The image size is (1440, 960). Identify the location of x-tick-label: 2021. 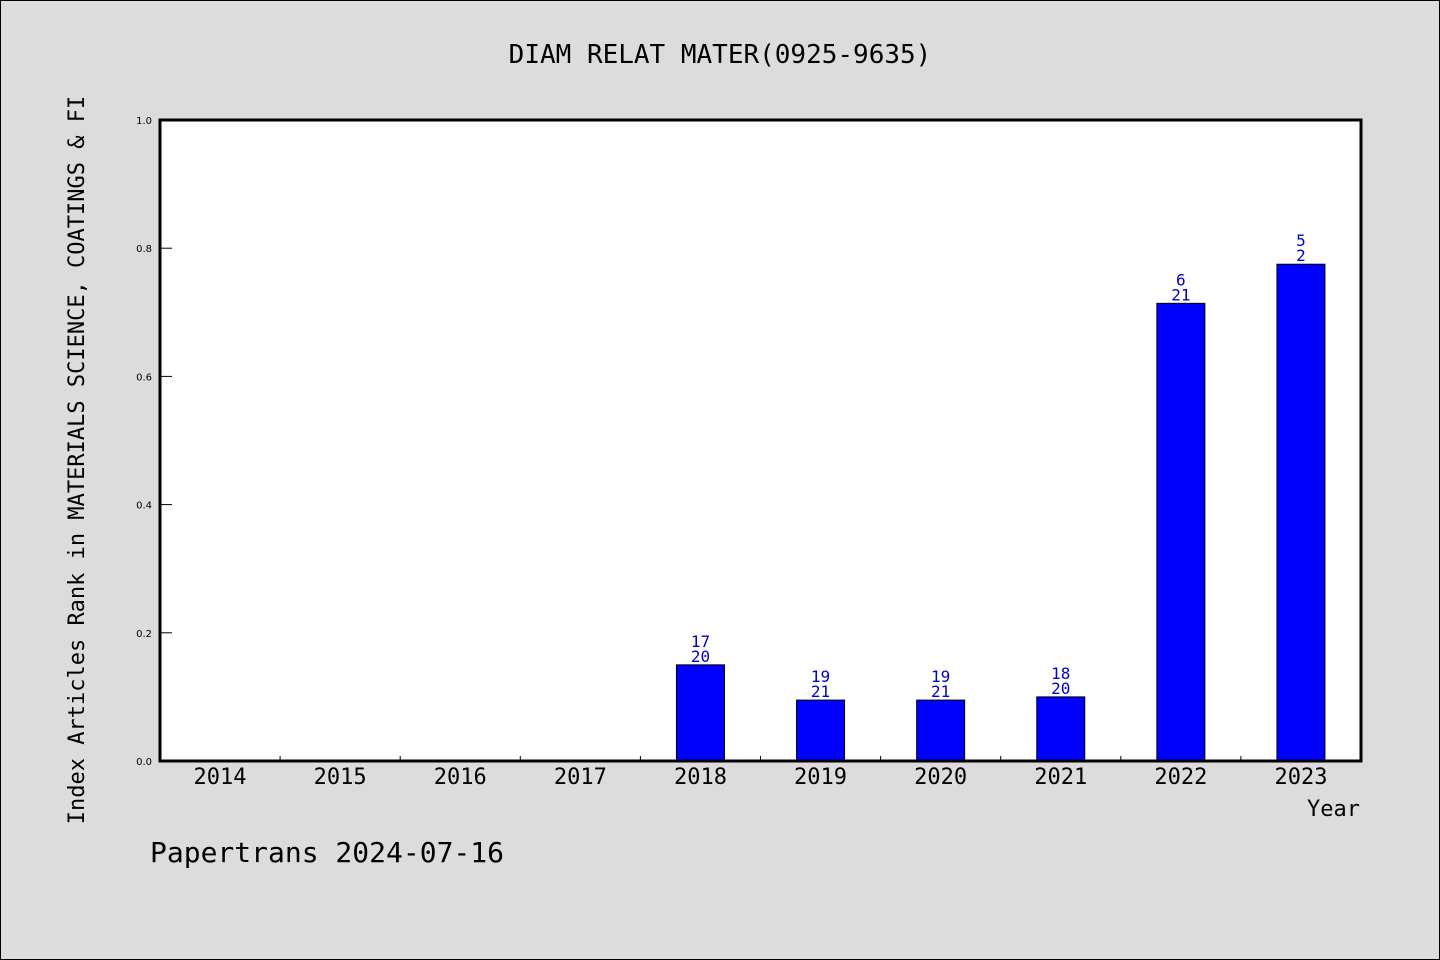
(1060, 777).